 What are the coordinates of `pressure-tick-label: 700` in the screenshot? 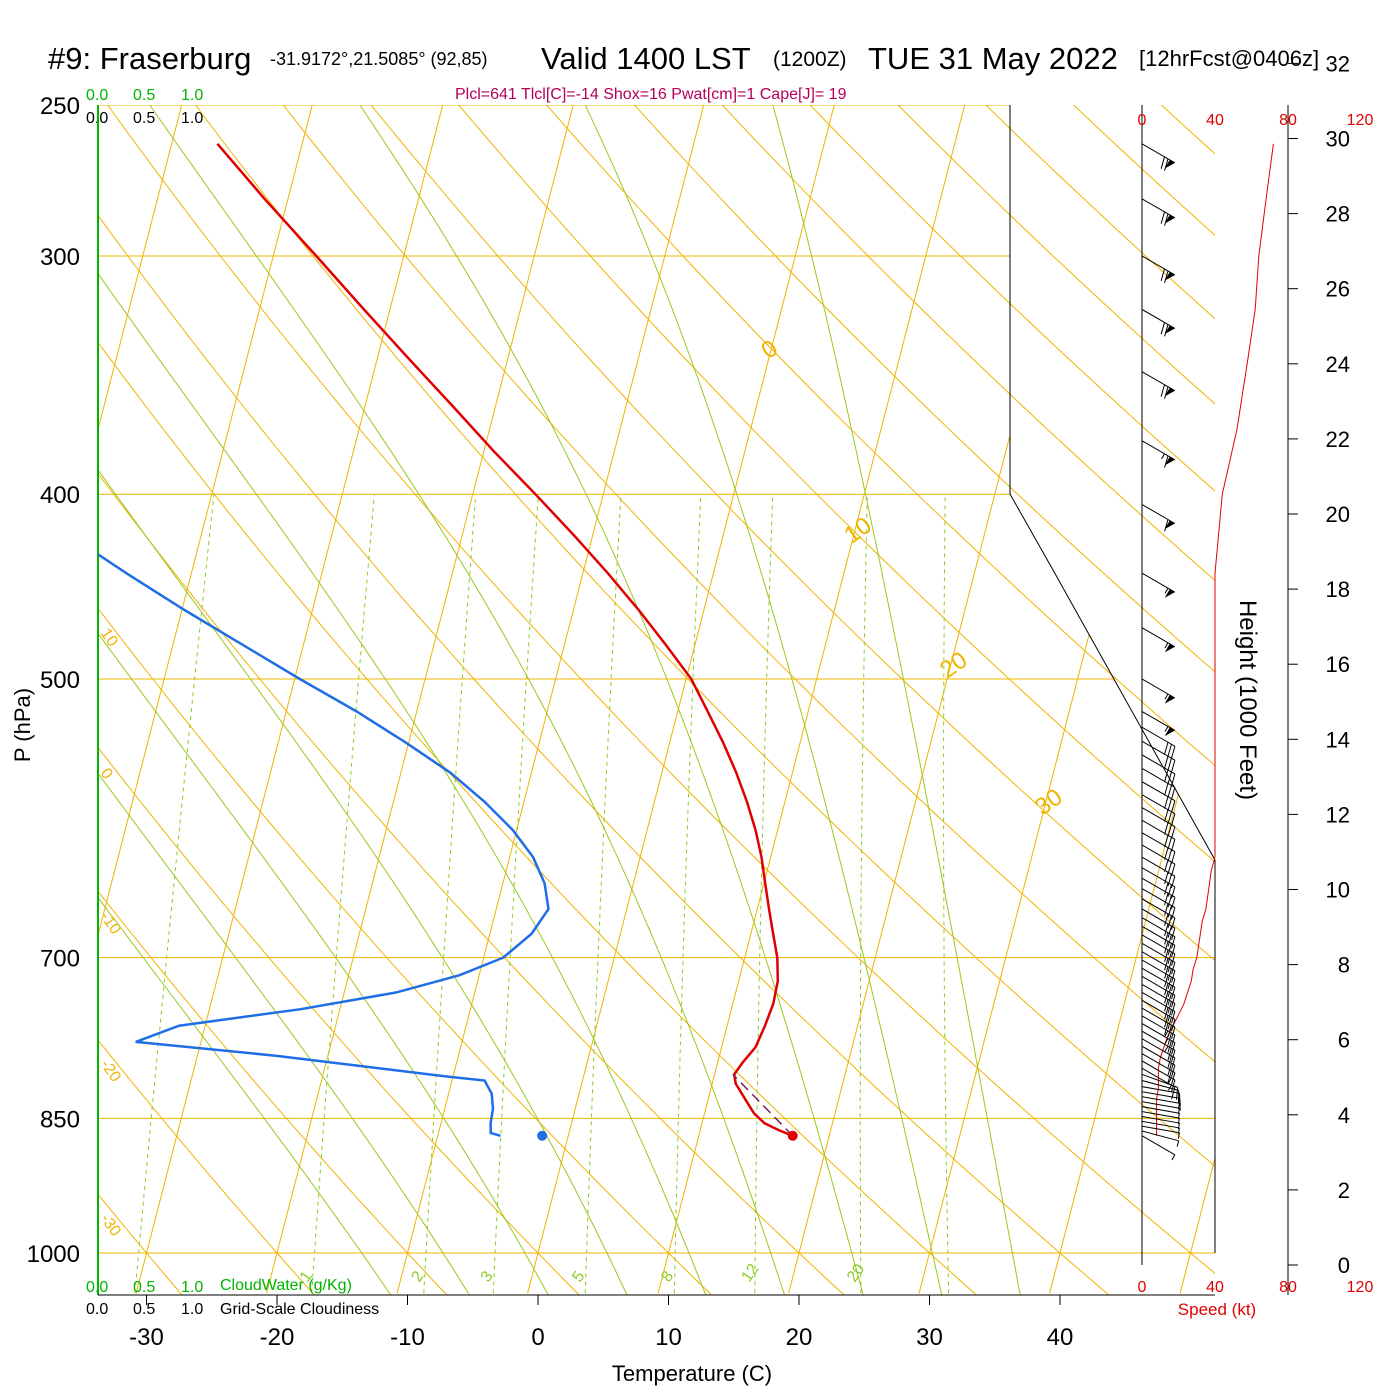 It's located at (60, 959).